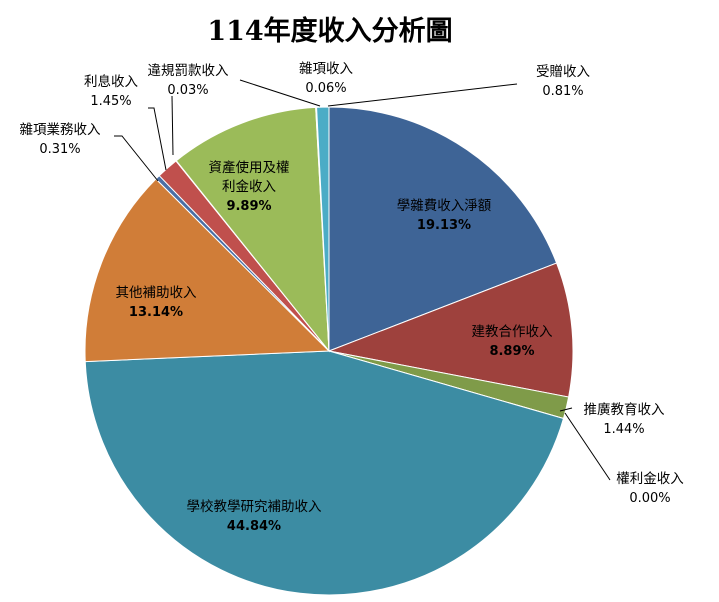 The width and height of the screenshot is (719, 602). Describe the element at coordinates (563, 72) in the screenshot. I see `slice-label: 受贈收入` at that location.